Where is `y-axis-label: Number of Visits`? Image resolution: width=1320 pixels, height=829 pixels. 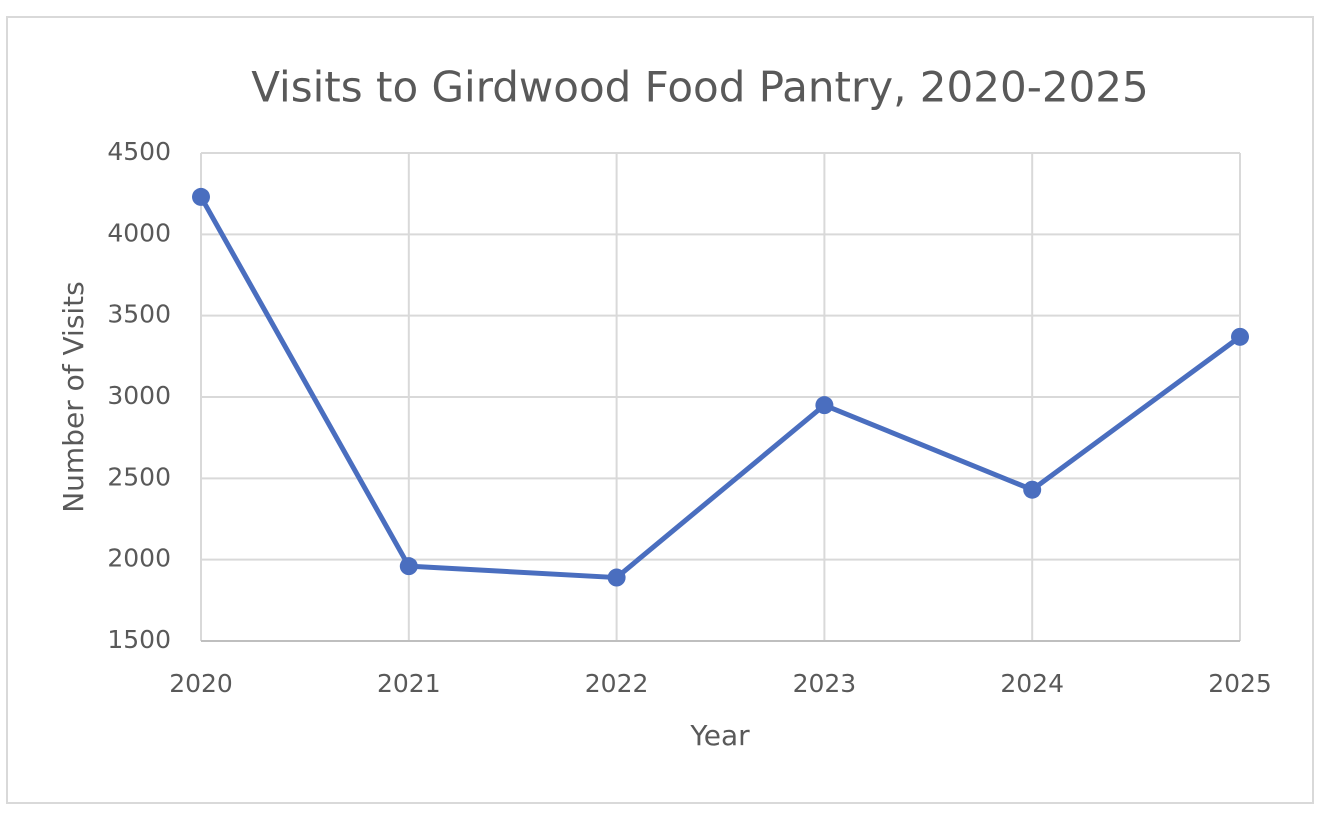 y-axis-label: Number of Visits is located at coordinates (73, 397).